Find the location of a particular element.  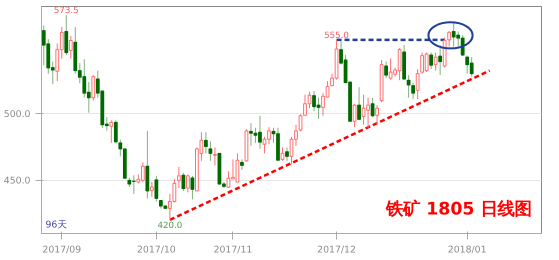

text: 铁矿 1805 日线图 is located at coordinates (458, 210).